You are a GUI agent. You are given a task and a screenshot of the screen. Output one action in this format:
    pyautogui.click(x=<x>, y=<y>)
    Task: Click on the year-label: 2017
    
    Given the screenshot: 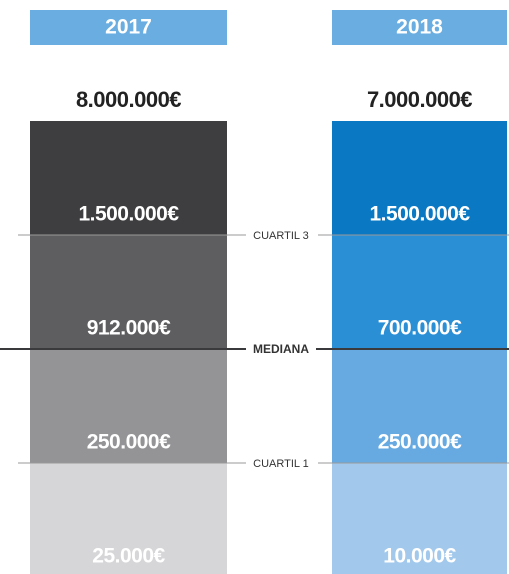 What is the action you would take?
    pyautogui.click(x=128, y=27)
    